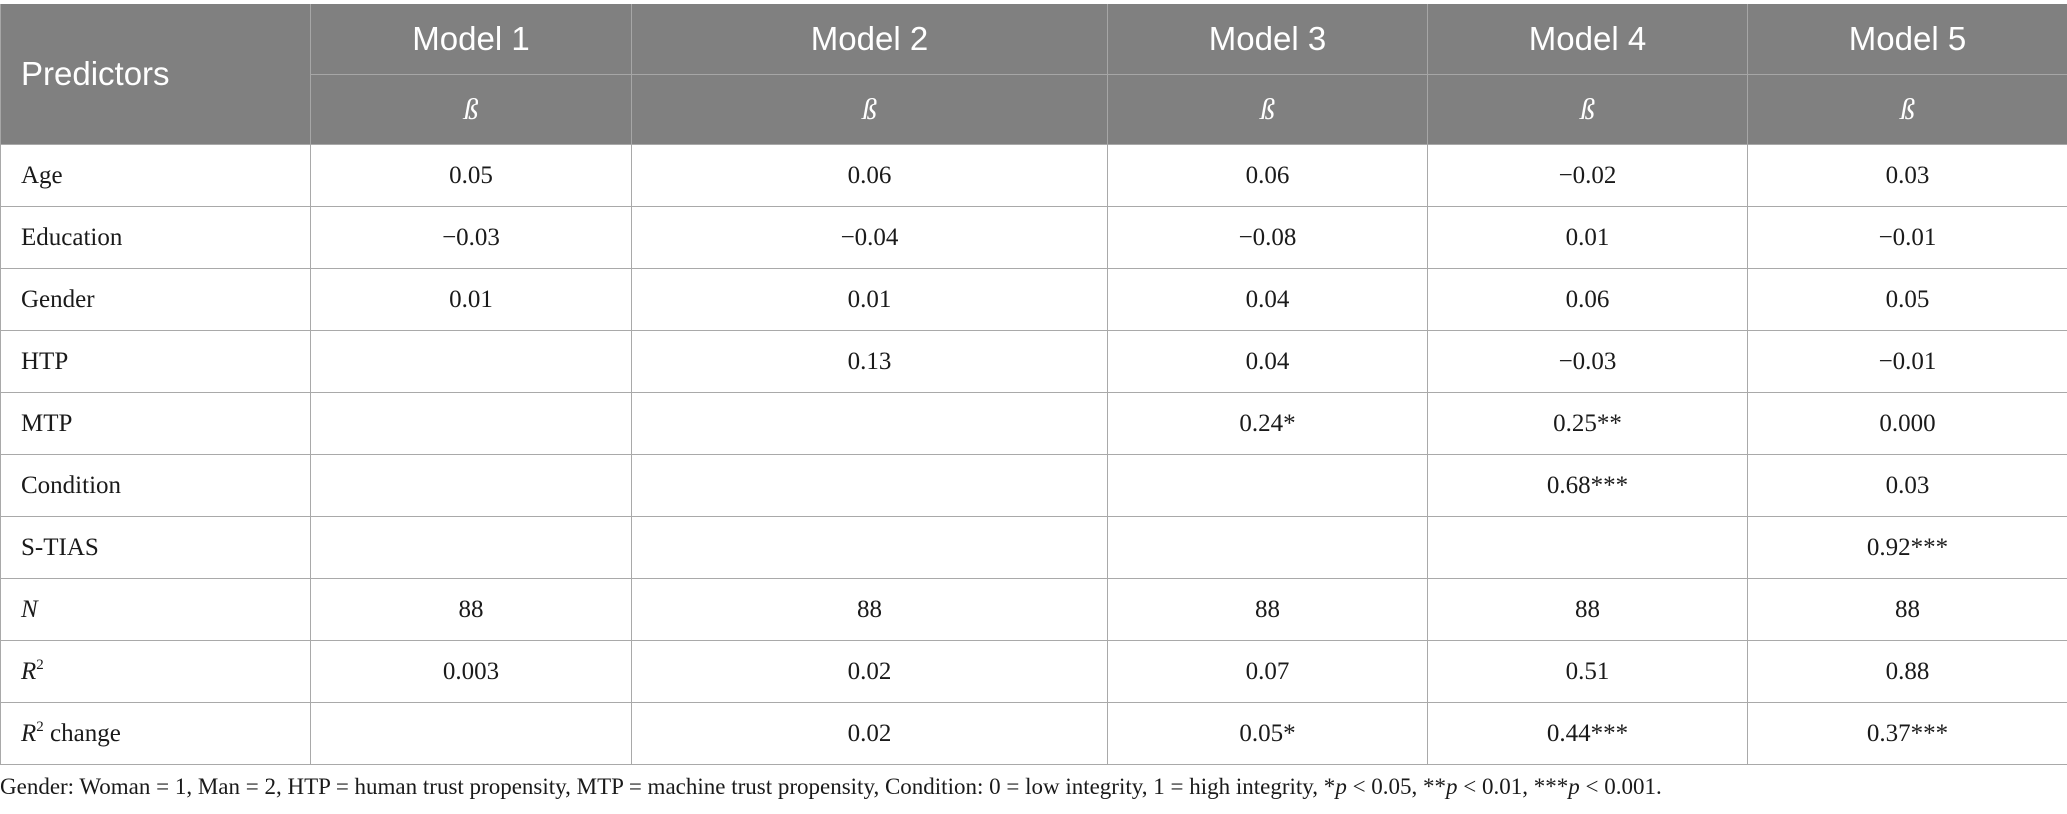  Describe the element at coordinates (1907, 39) in the screenshot. I see `model-5-header: Model 5` at that location.